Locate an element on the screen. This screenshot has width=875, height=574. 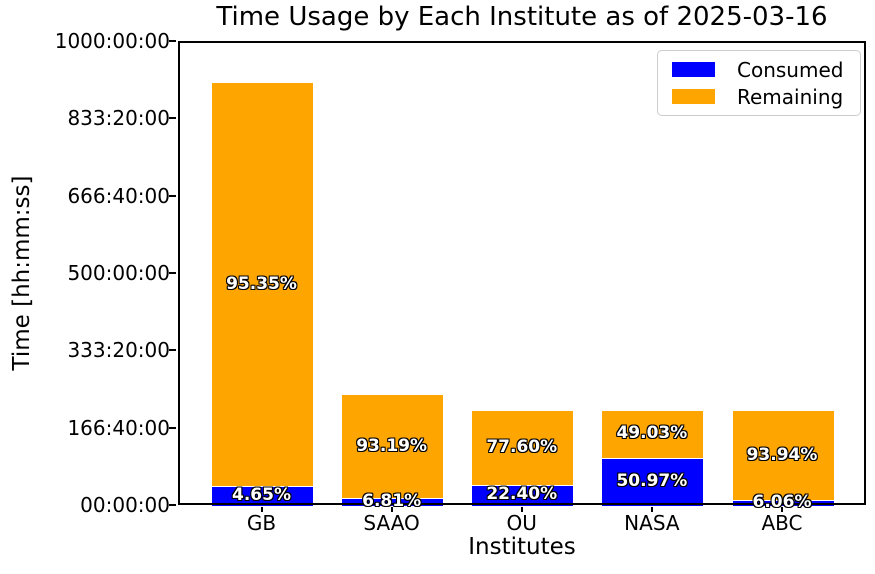
bar-consumed-NASA is located at coordinates (653, 481).